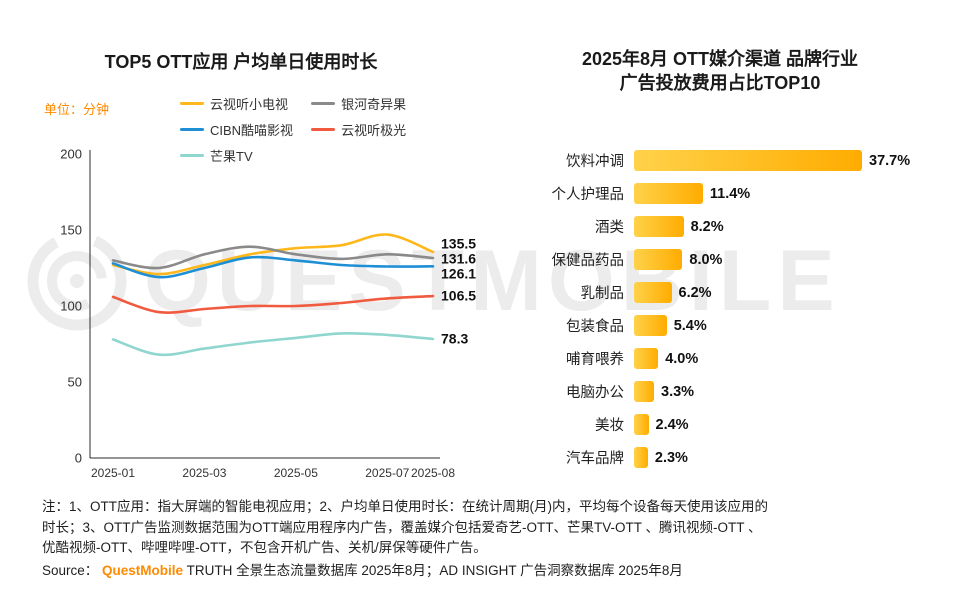 The image size is (960, 594). What do you see at coordinates (740, 325) in the screenshot?
I see `bar-row: 包装食品 5.4%` at bounding box center [740, 325].